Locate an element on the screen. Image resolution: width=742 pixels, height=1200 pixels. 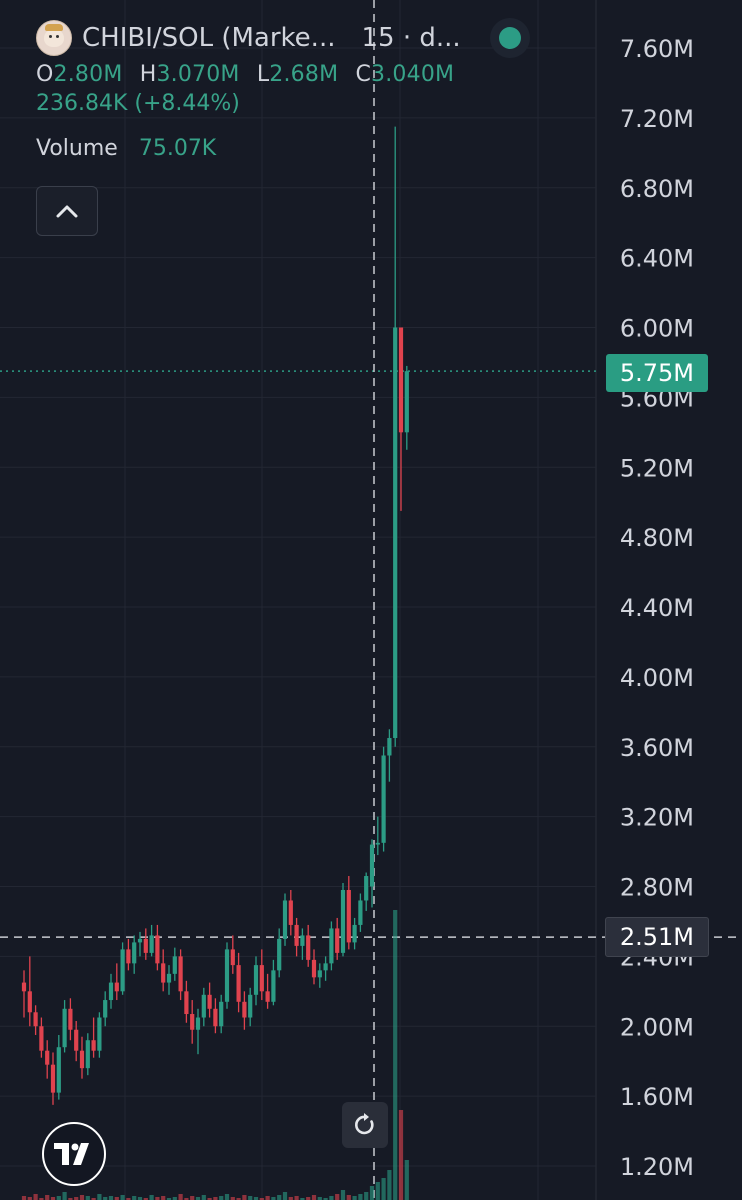
reset-arrow-icon is located at coordinates (364, 1124).